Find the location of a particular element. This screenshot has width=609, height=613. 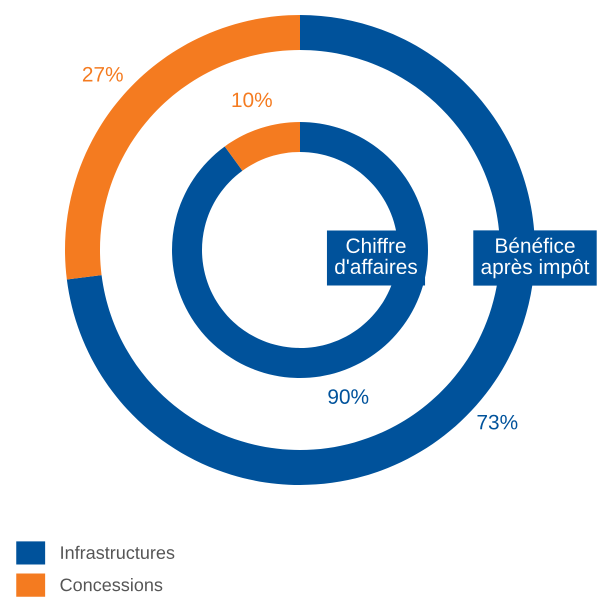

slice-label: Chiffre d'affaires is located at coordinates (376, 256).